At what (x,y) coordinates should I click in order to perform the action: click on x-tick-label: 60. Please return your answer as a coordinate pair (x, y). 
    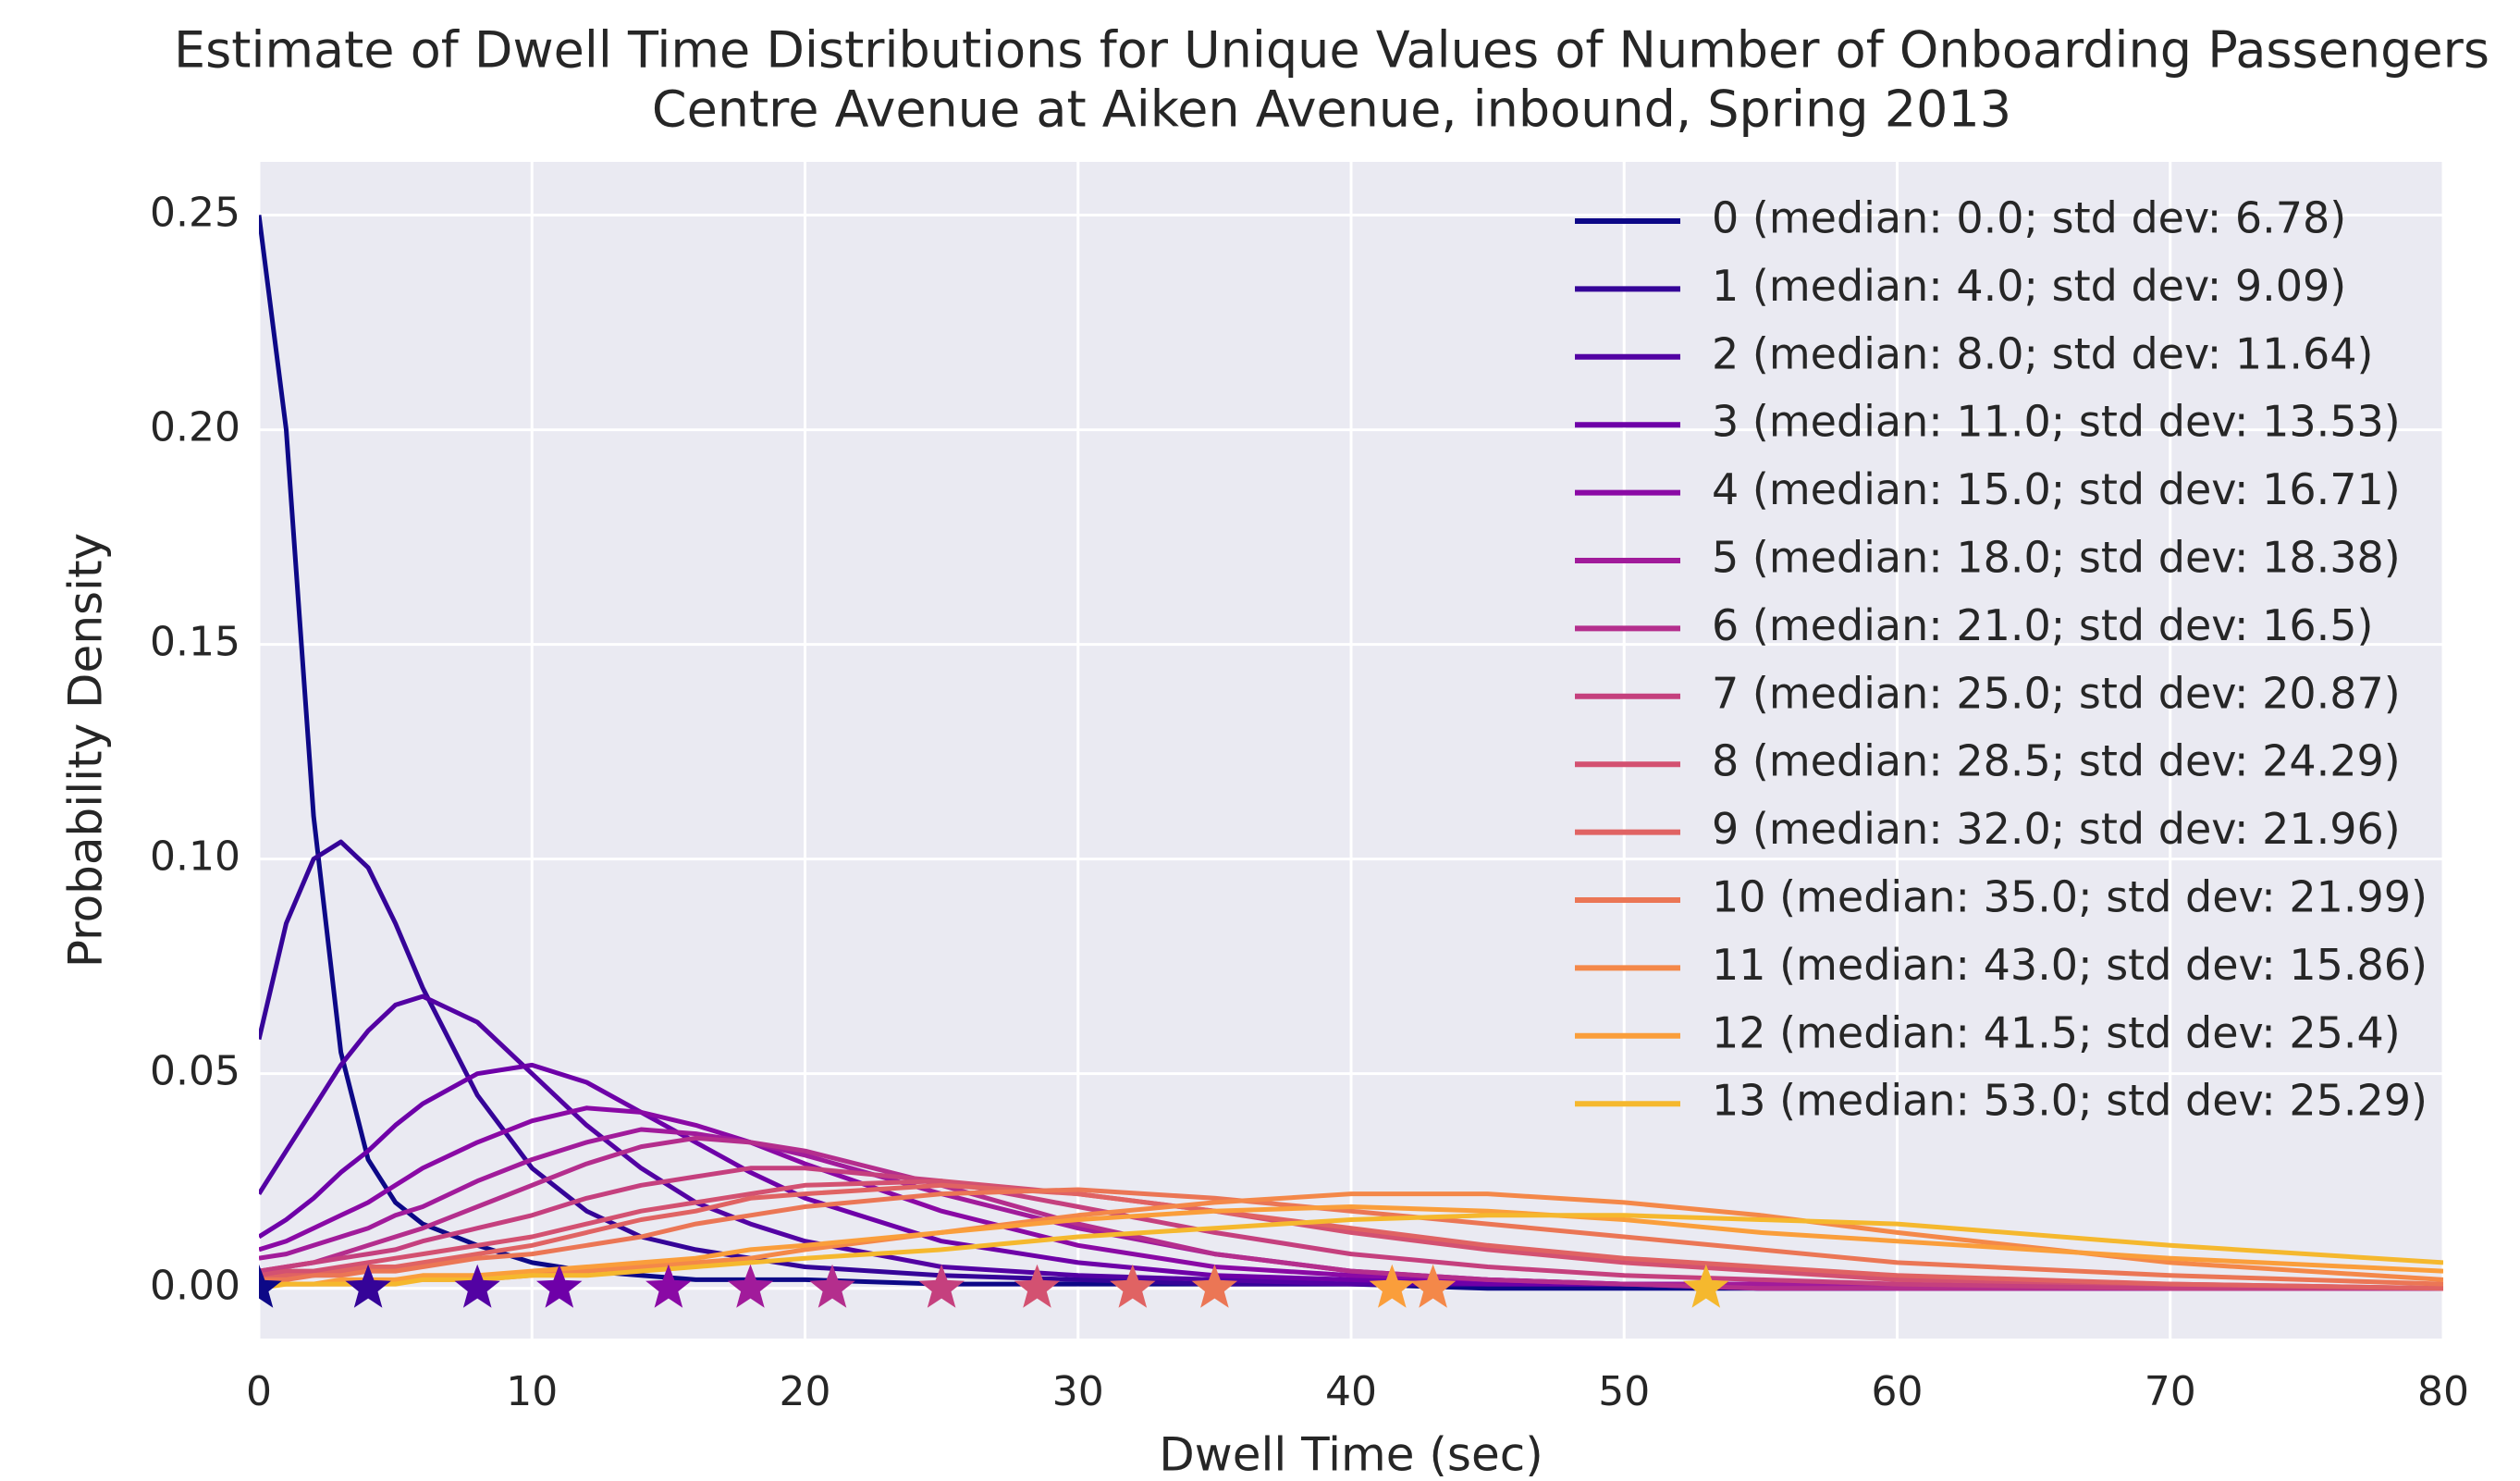
    Looking at the image, I should click on (1898, 1391).